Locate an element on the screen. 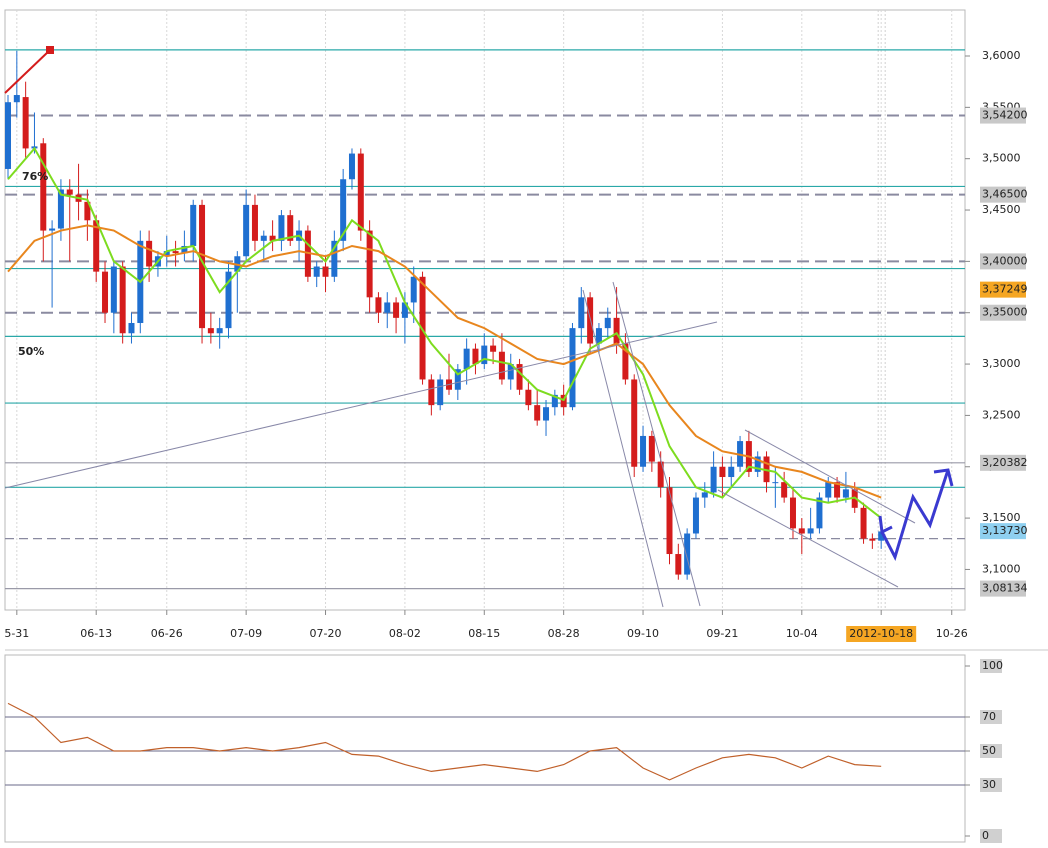  level-label: 3,46500 is located at coordinates (1005, 194).